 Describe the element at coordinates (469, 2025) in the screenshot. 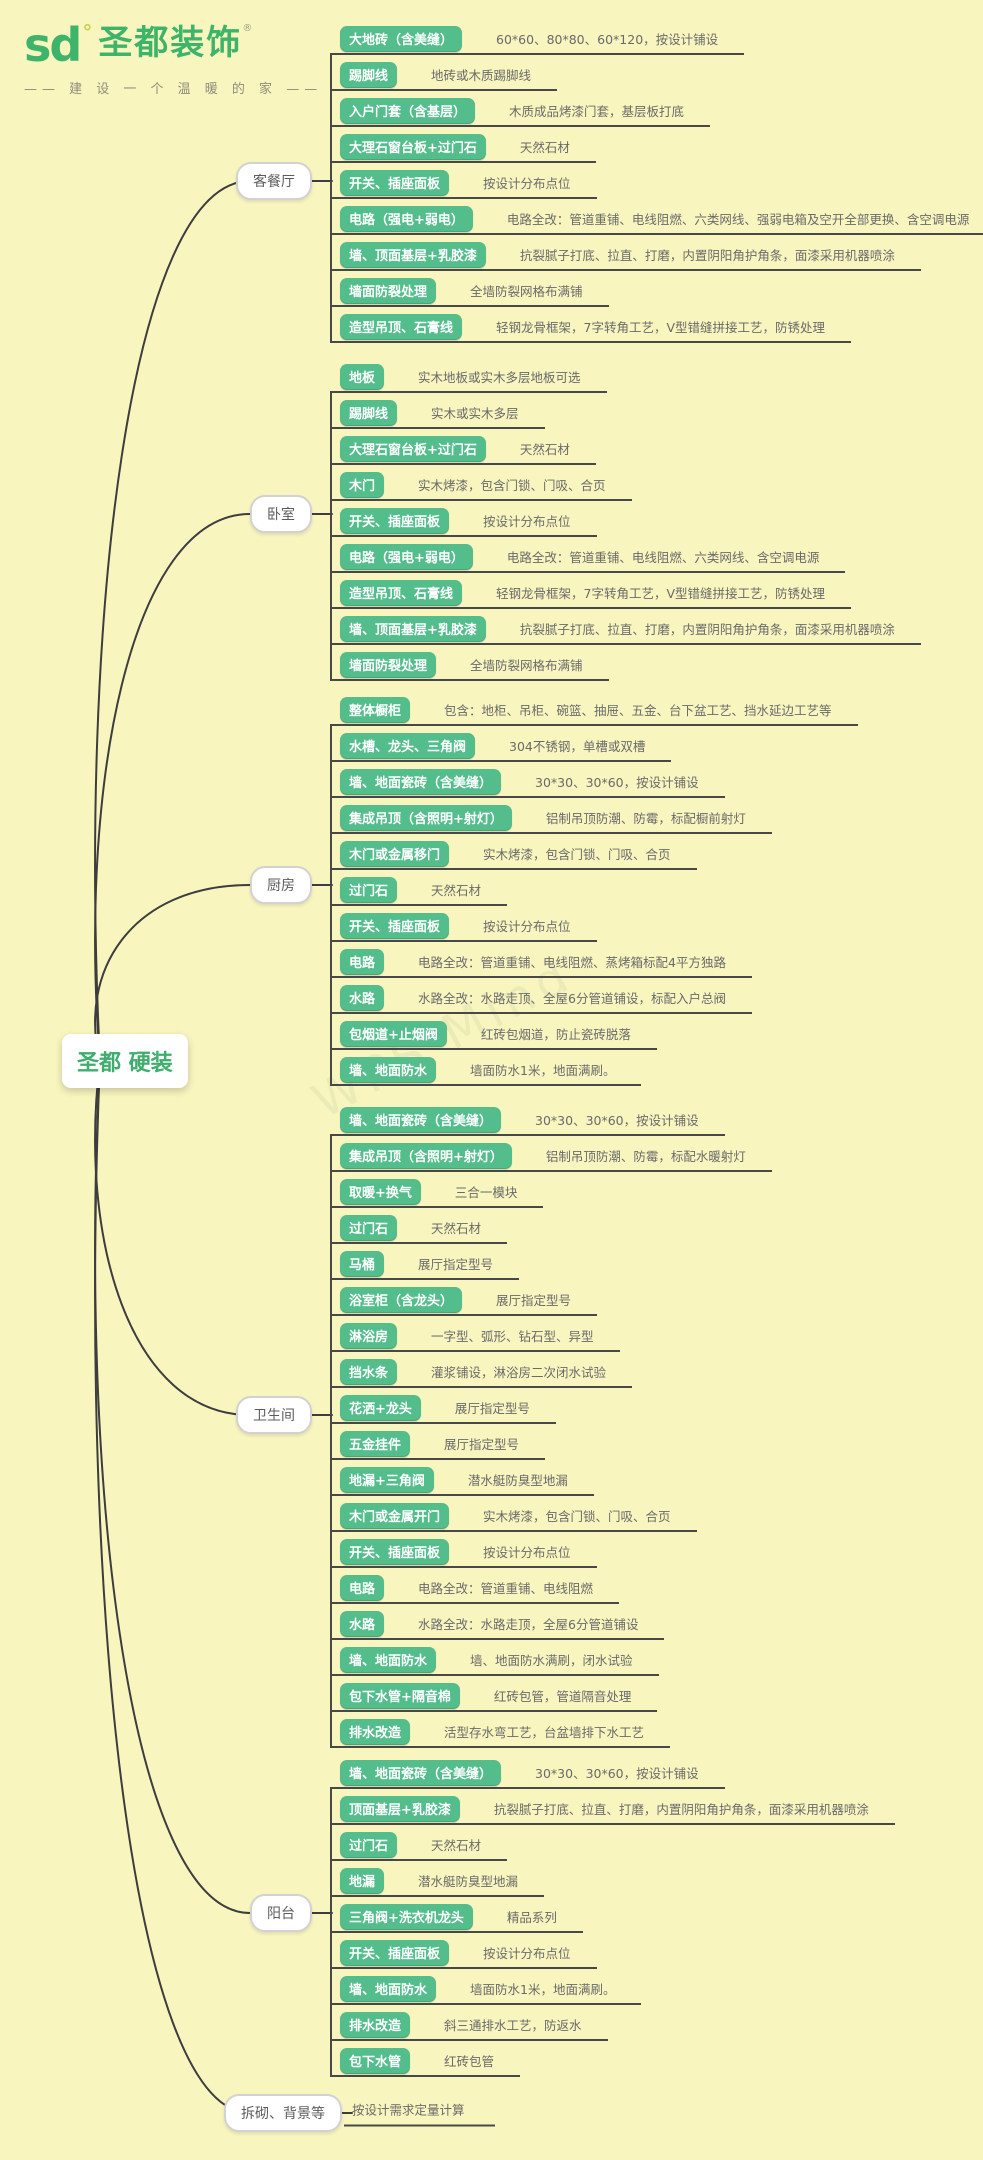

I see `topic-row-inner: 排水改造 斜三通排水工艺，防返水` at that location.